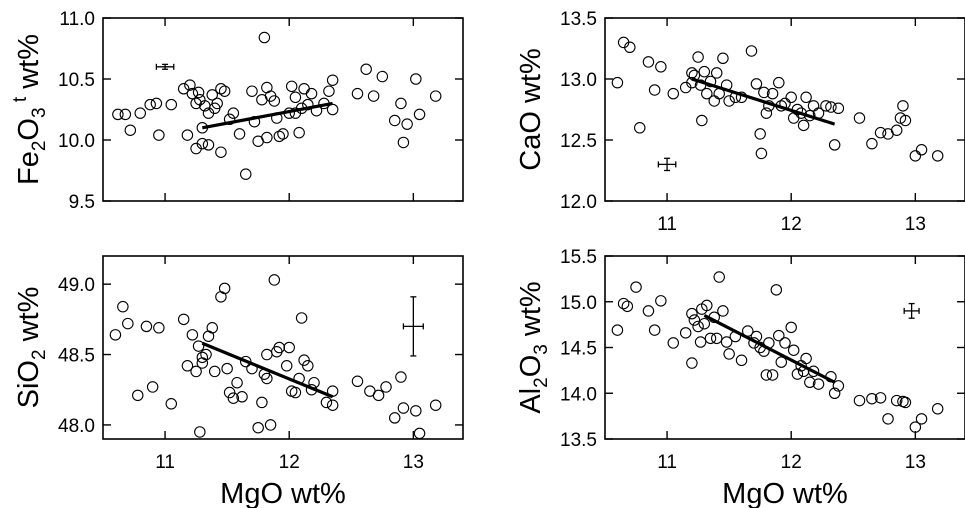  What do you see at coordinates (289, 462) in the screenshot?
I see `x-tick-label: 12` at bounding box center [289, 462].